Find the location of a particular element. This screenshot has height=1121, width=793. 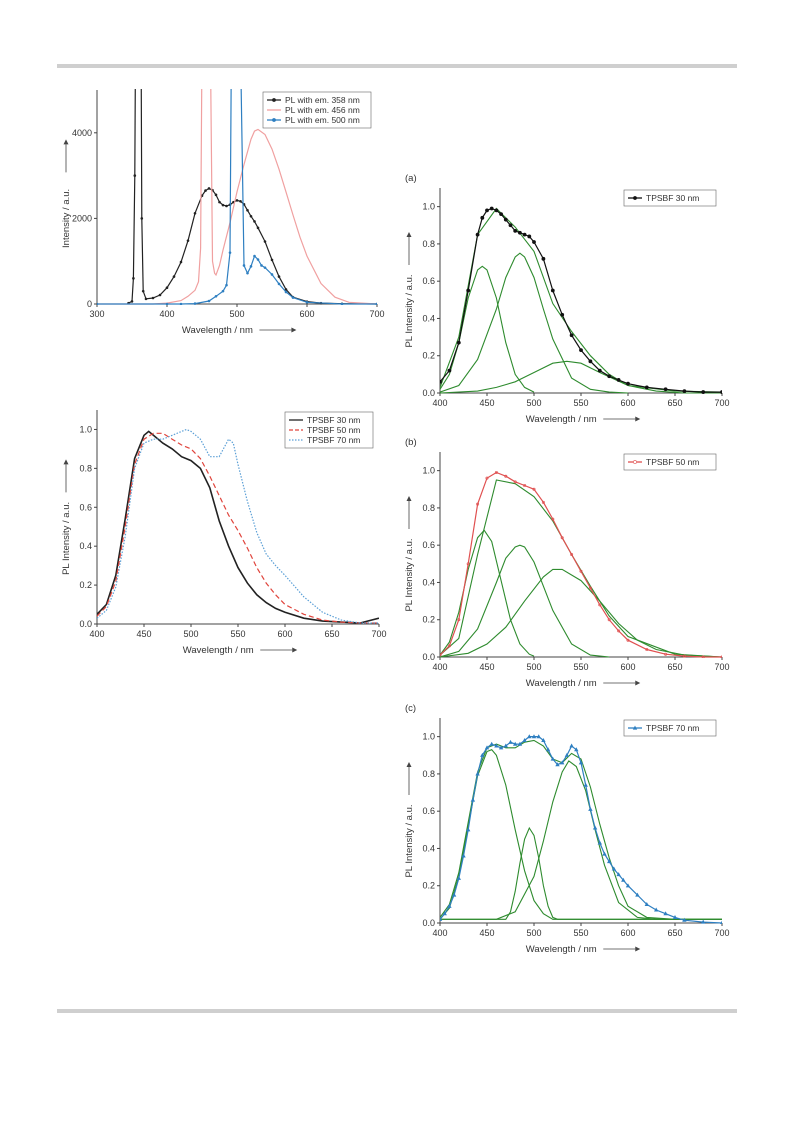

y-tick-label: 0.8 is located at coordinates (85, 468).